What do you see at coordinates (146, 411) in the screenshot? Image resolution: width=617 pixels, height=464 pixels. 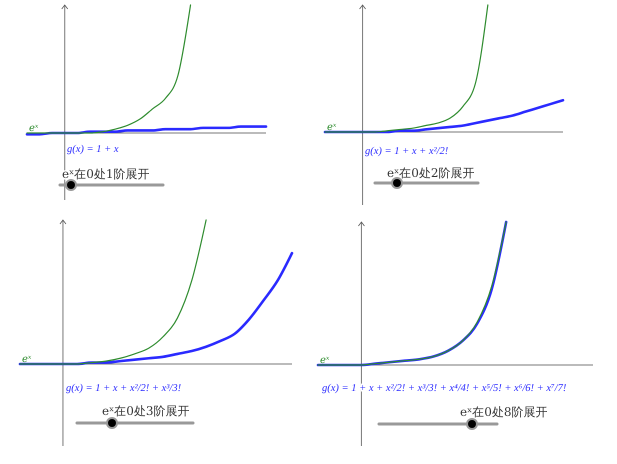 I see `text: eˣ在0处3阶展开` at bounding box center [146, 411].